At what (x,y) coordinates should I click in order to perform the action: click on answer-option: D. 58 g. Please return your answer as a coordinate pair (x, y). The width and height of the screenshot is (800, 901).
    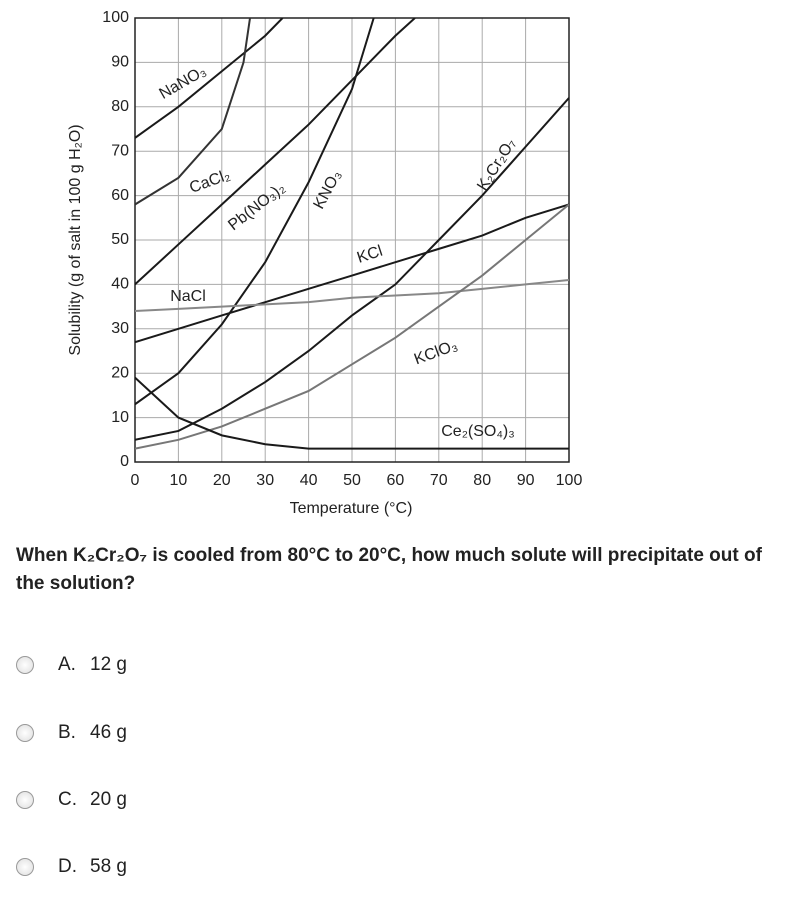
    Looking at the image, I should click on (71, 867).